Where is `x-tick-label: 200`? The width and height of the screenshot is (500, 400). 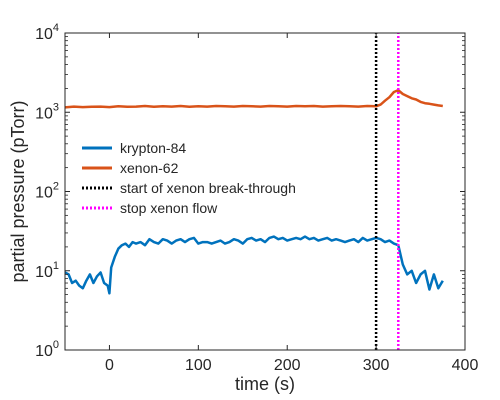 x-tick-label: 200 is located at coordinates (287, 365).